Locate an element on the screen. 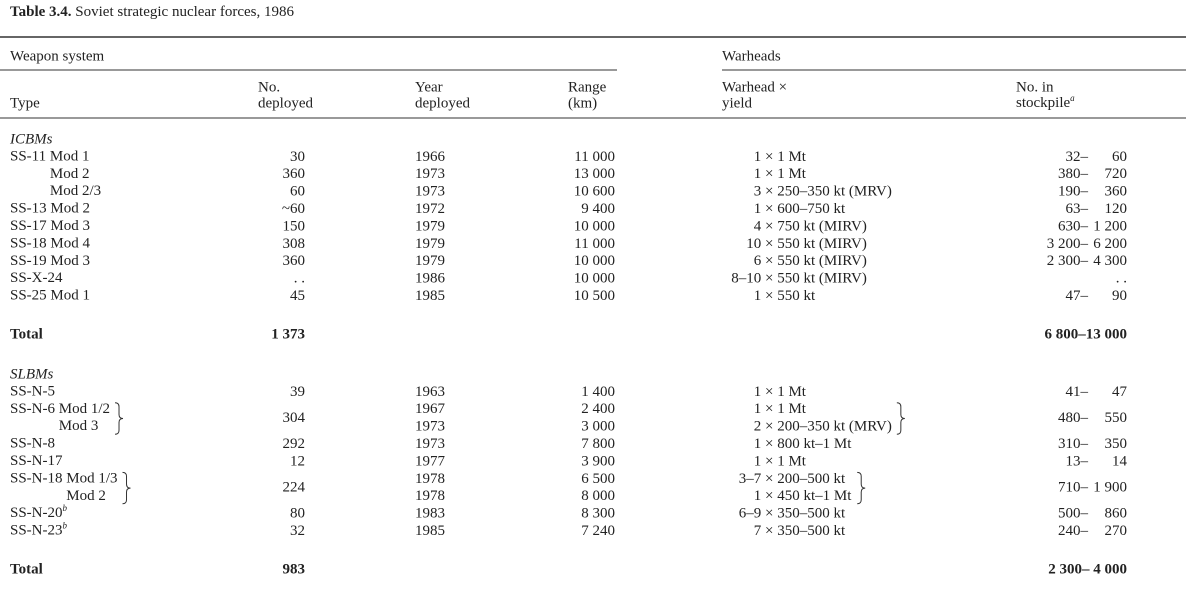 This screenshot has width=1186, height=599. weapon-type: SS-N-17 is located at coordinates (36, 461).